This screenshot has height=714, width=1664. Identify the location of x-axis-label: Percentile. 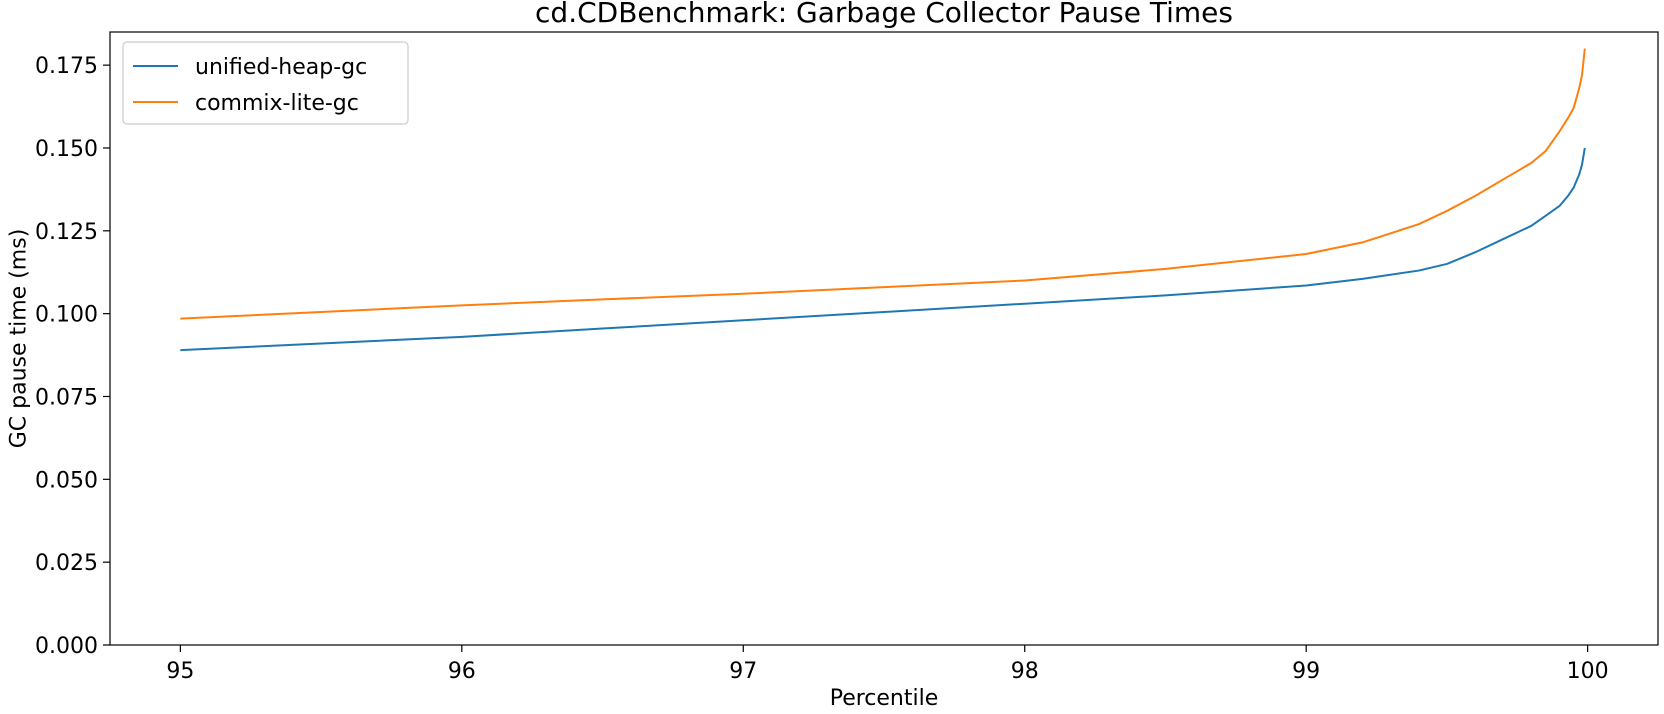
(884, 698).